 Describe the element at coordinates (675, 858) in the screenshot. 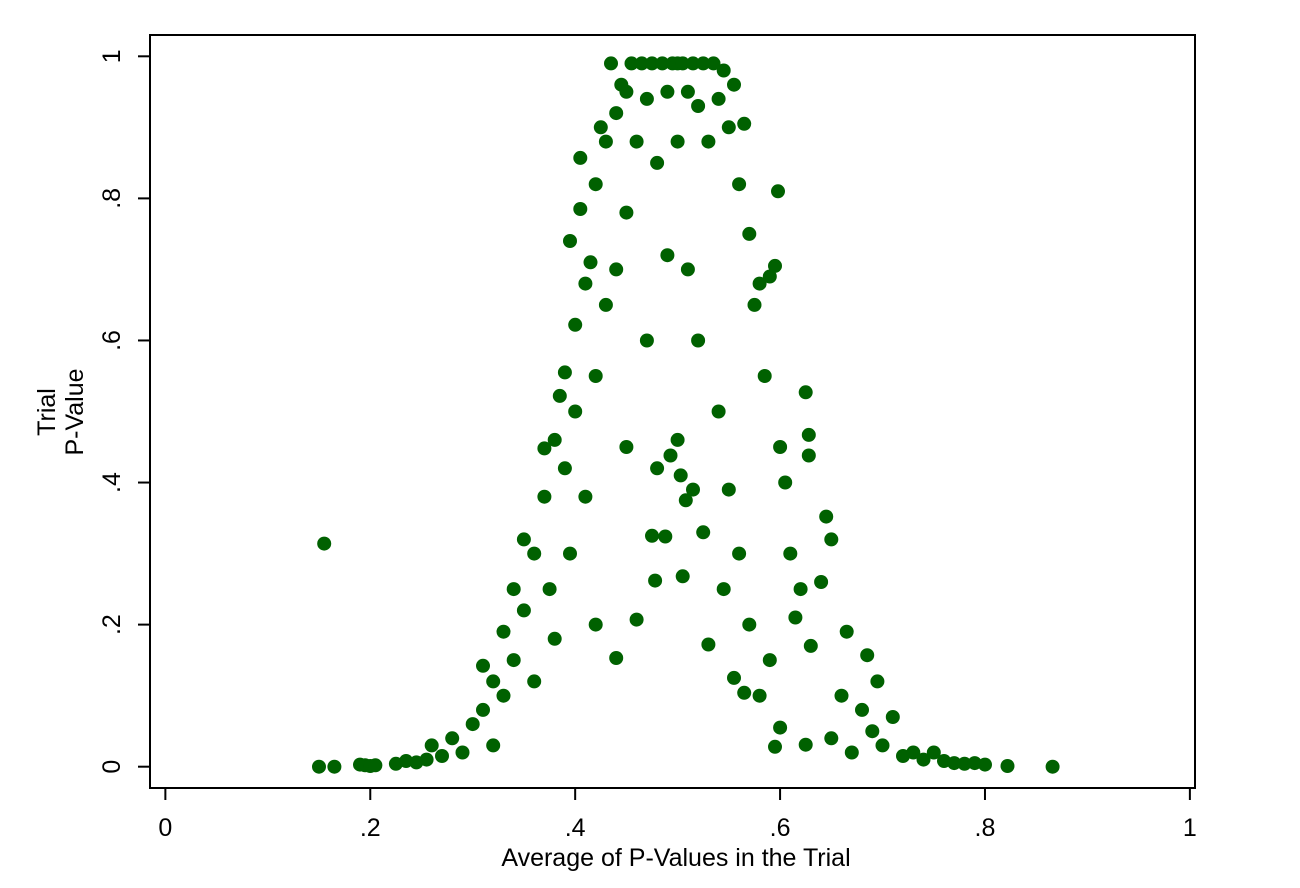

I see `x-axis-title: Average of P-Values in the Trial` at that location.